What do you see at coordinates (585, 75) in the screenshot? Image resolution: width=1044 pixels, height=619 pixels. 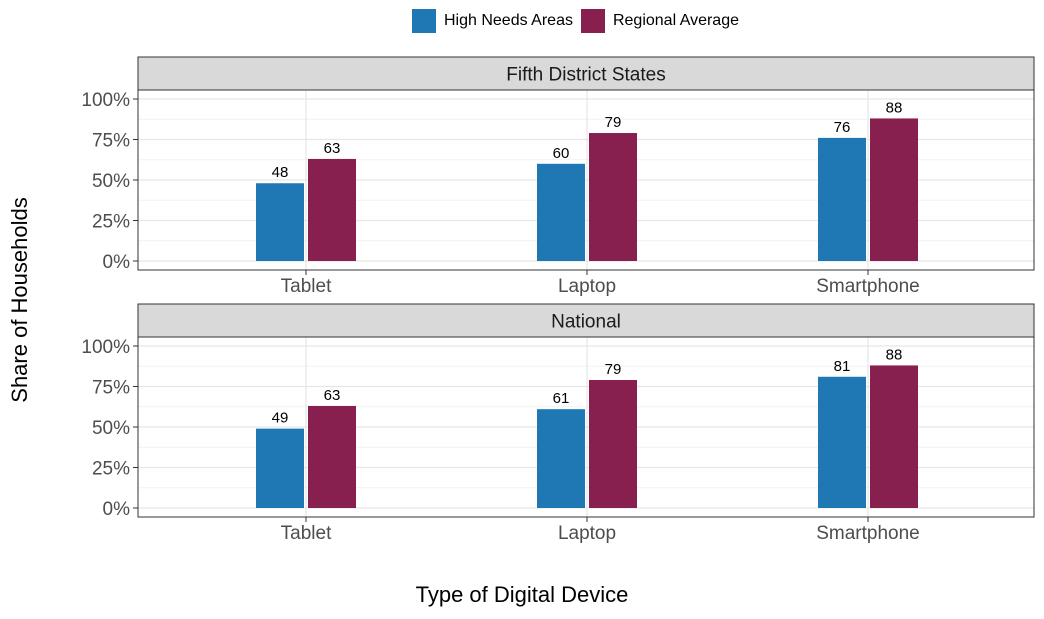 I see `panel-1-title: Fifth District States` at bounding box center [585, 75].